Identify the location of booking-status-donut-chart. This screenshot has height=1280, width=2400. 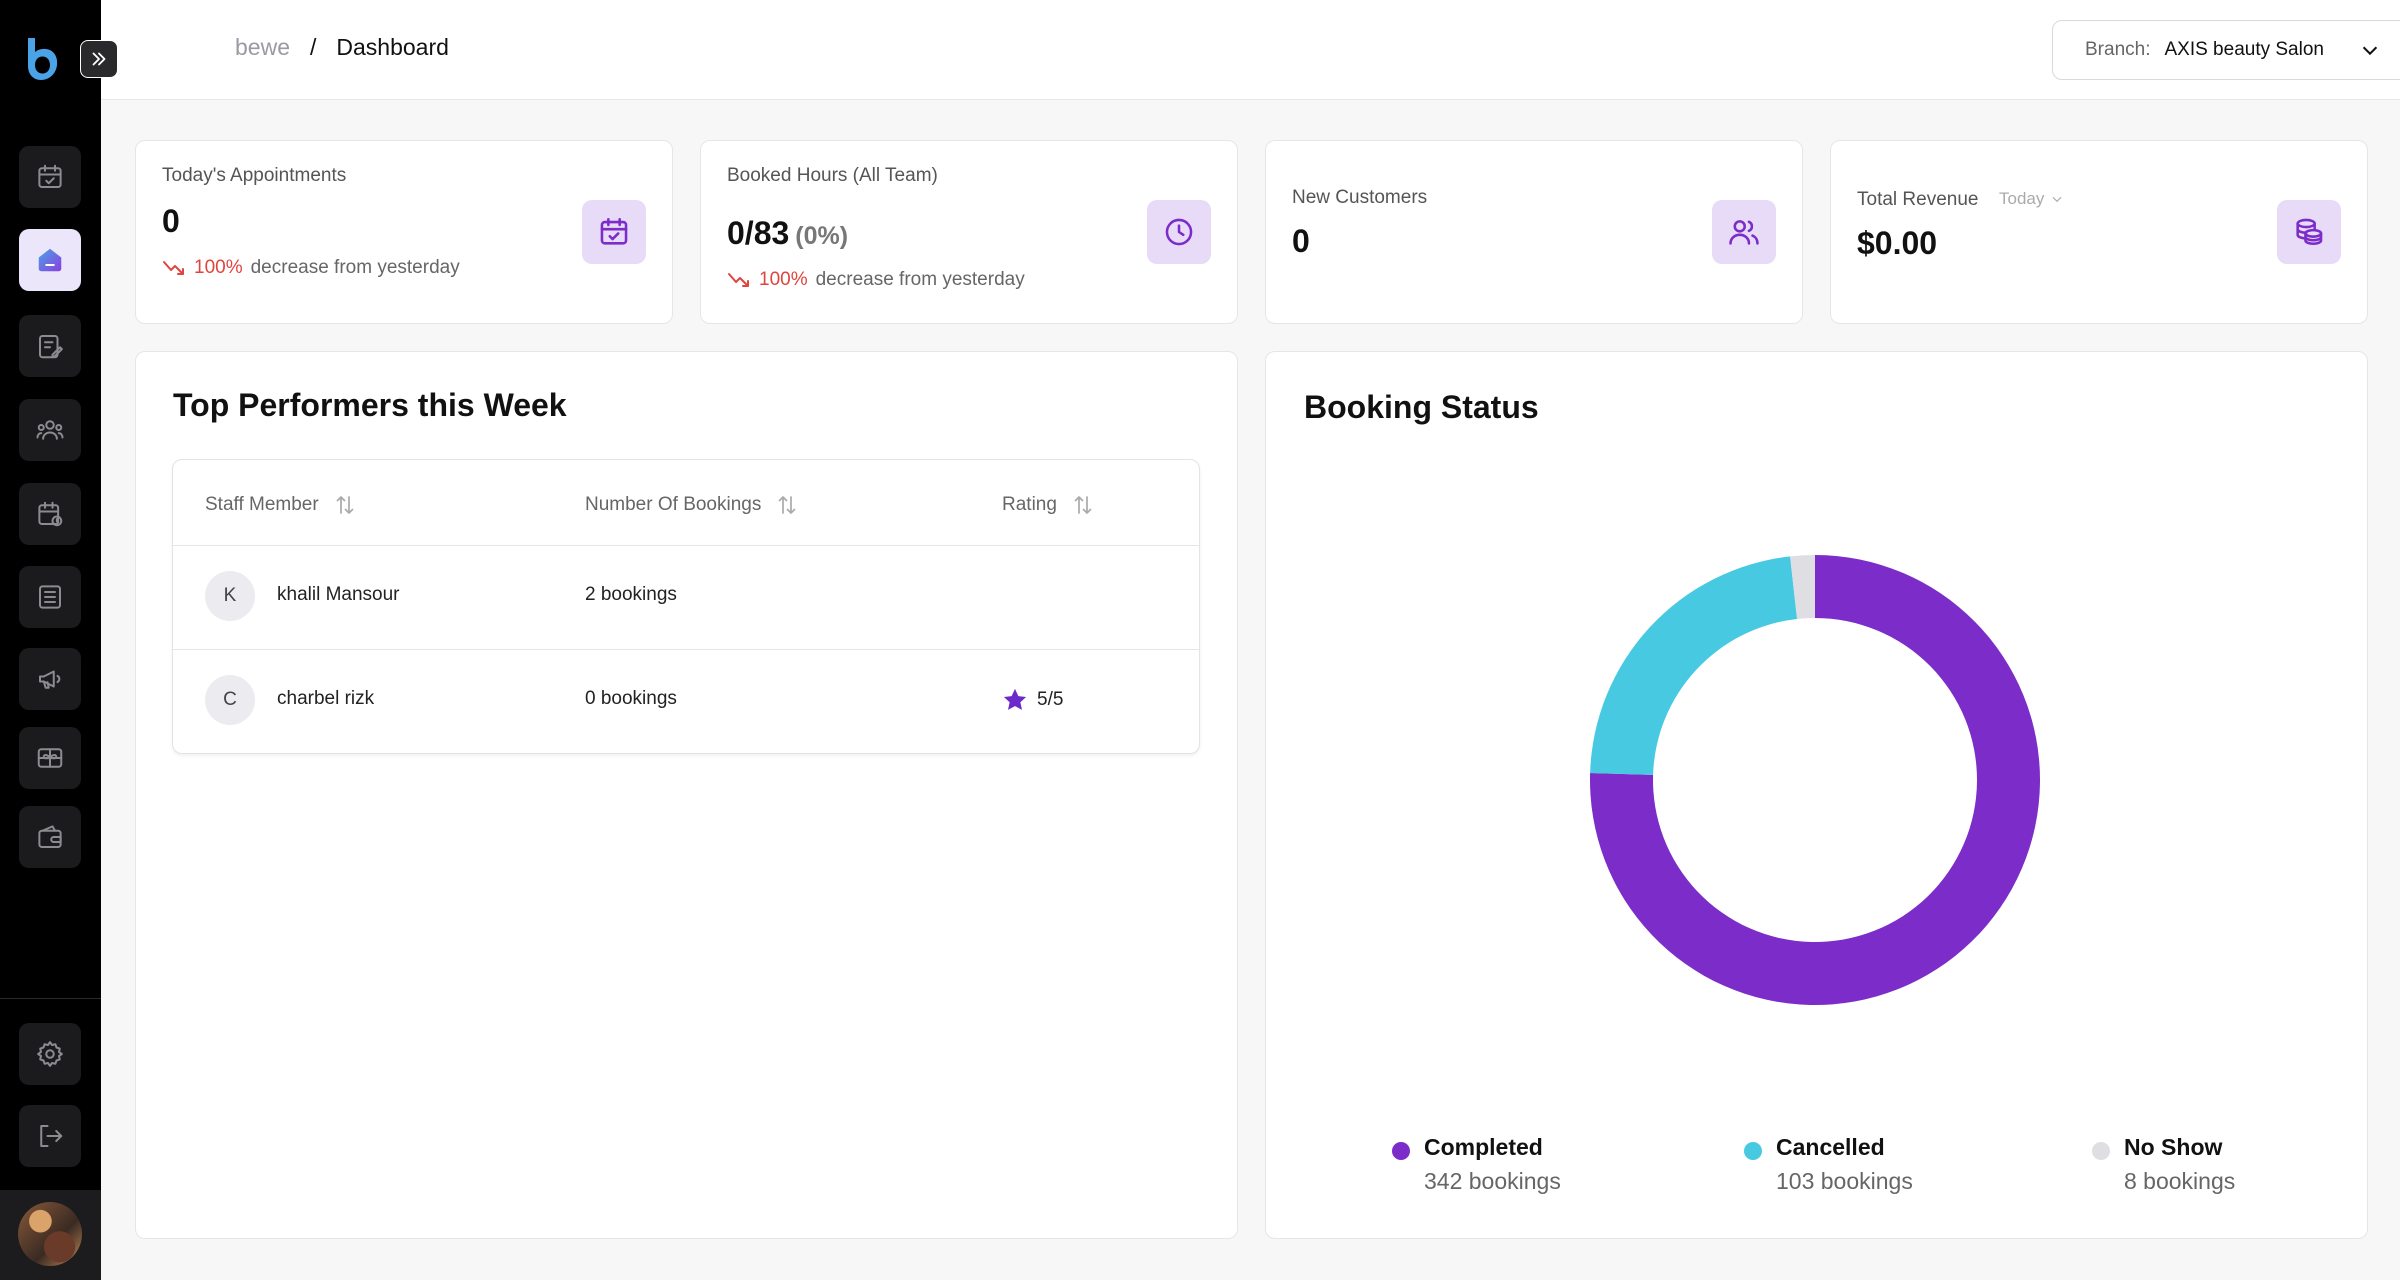
(1815, 780).